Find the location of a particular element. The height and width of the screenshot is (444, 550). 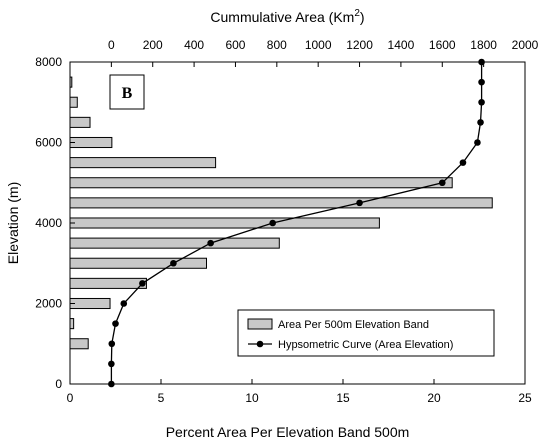

bottom-tick-label: 25 is located at coordinates (525, 398).